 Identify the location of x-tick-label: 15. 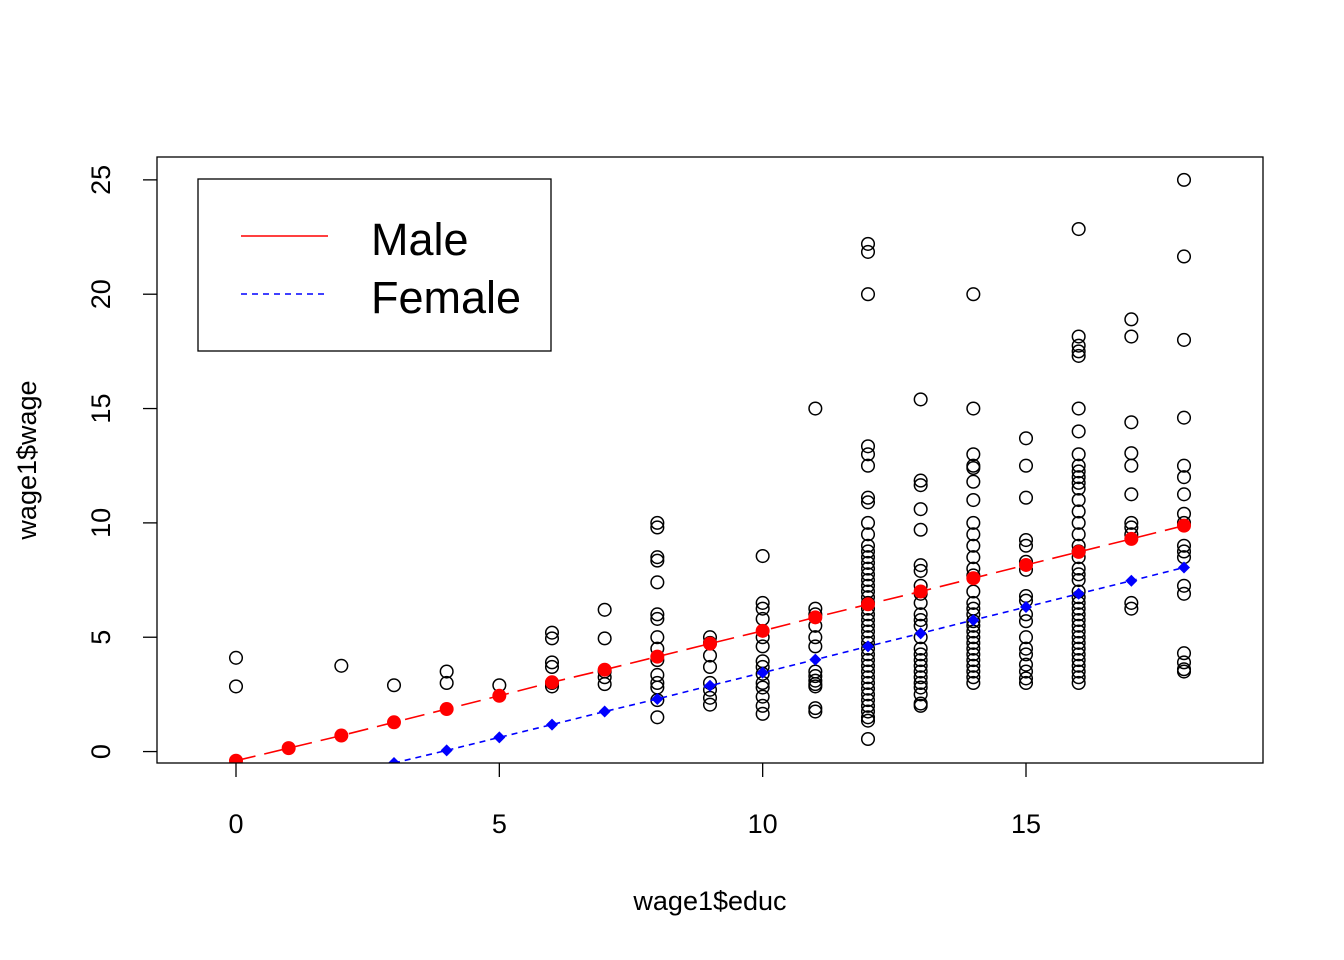
(1026, 824).